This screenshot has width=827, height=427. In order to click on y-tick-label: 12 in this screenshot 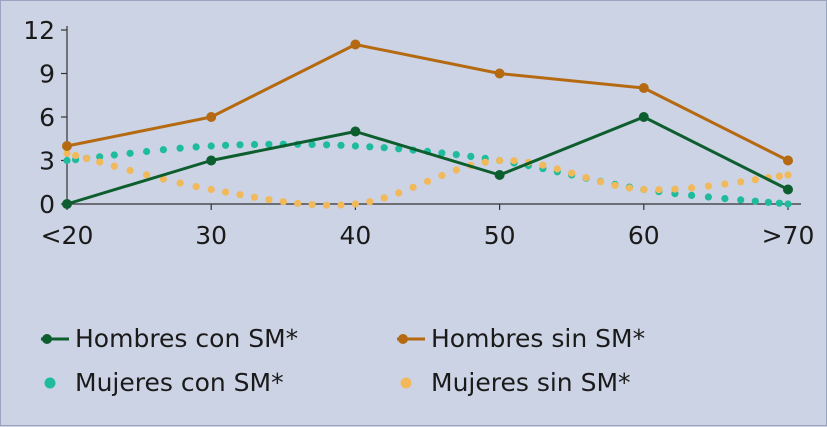, I will do `click(39, 30)`.